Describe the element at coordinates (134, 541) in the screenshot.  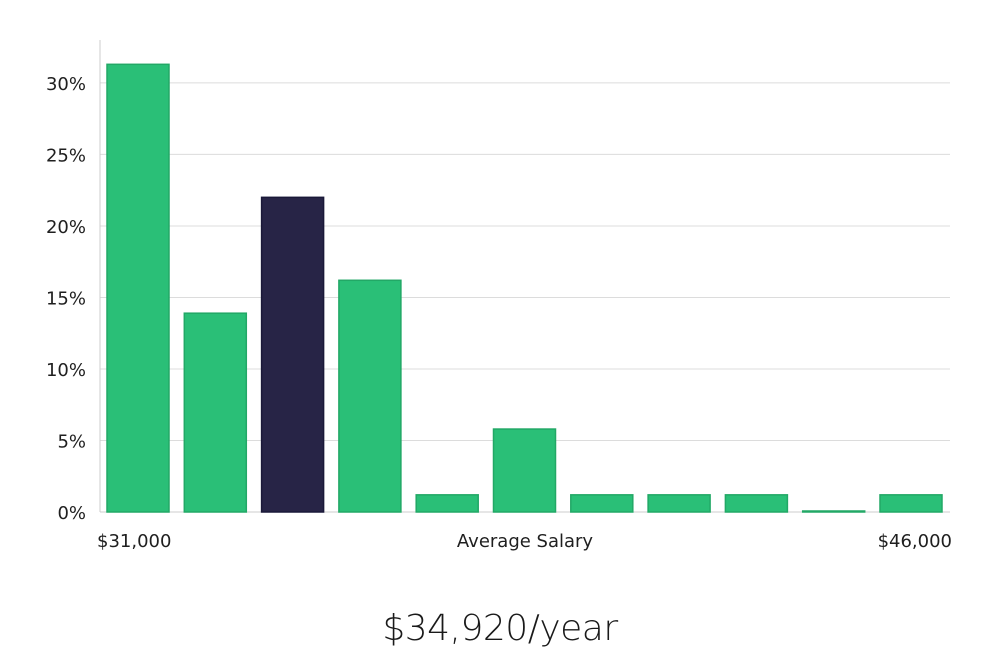
I see `x-min-label: $31,000` at that location.